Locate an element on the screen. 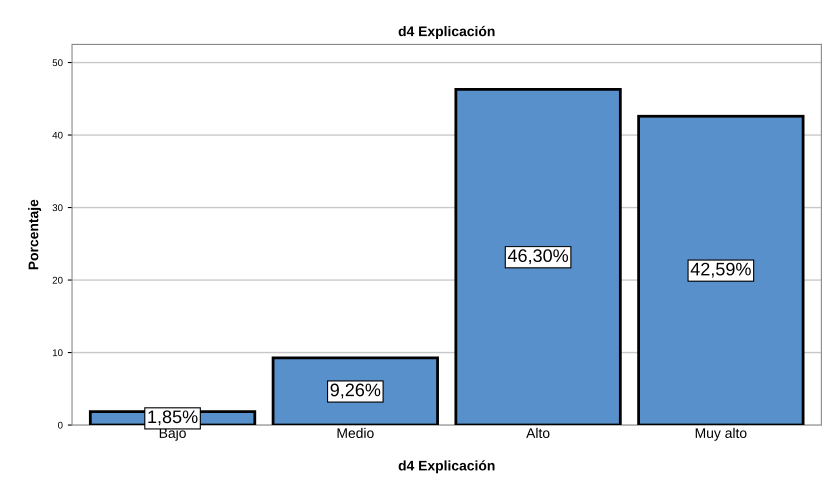 The image size is (828, 488). y-tick-label: 20 is located at coordinates (57, 280).